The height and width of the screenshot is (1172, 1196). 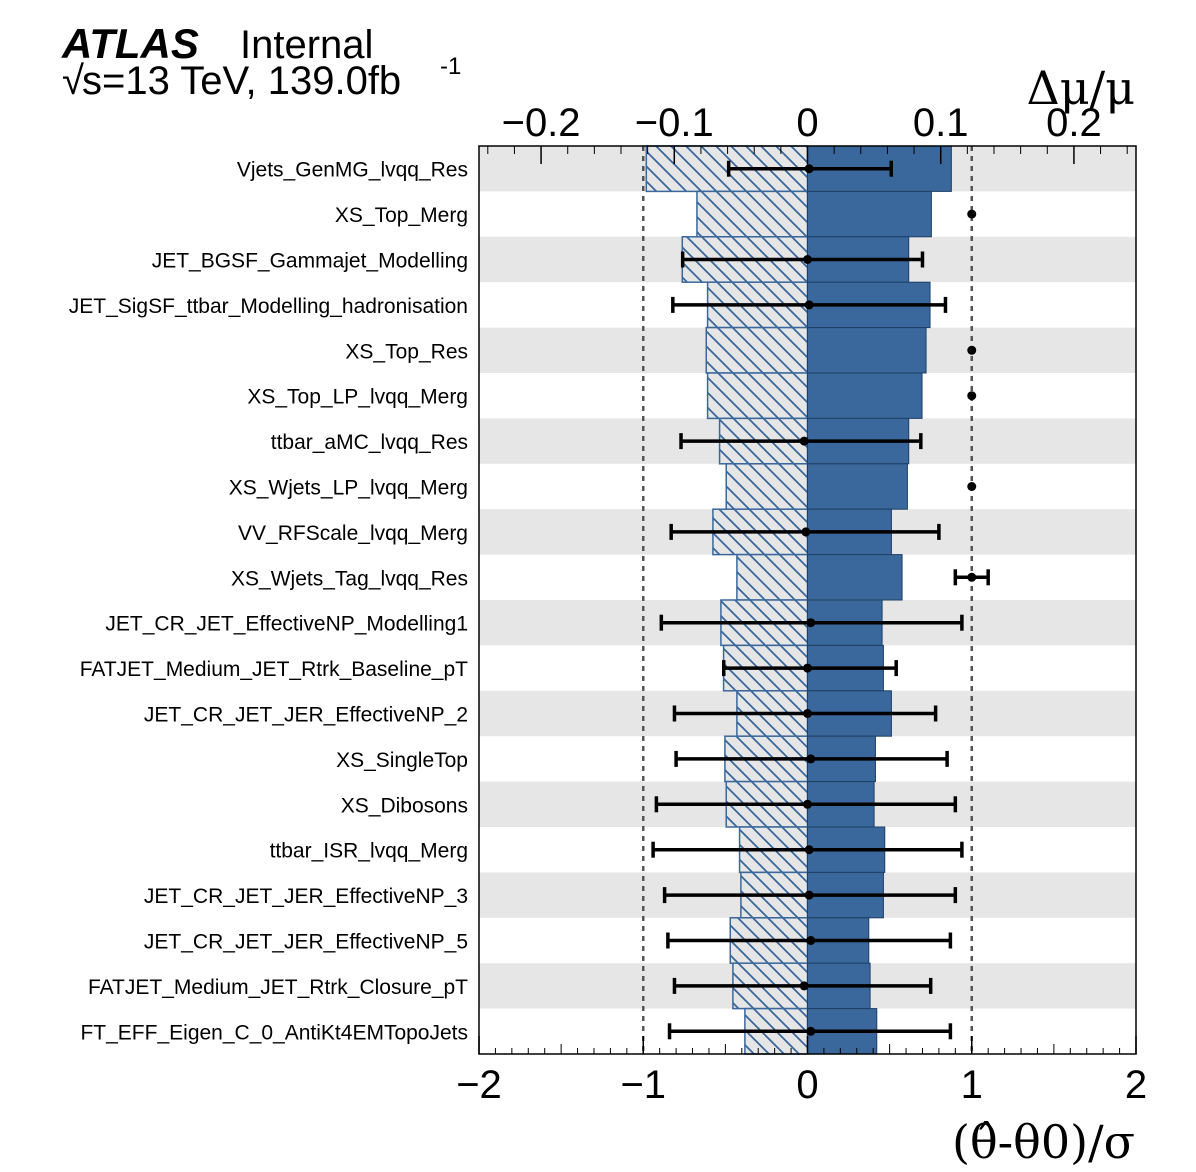 What do you see at coordinates (402, 760) in the screenshot?
I see `category-label: XS_SingleTop` at bounding box center [402, 760].